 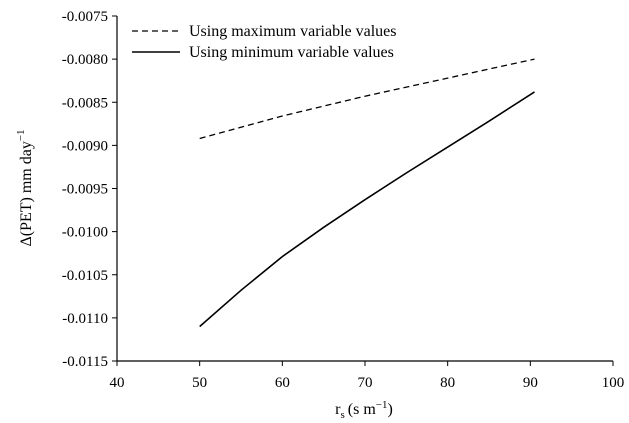 What do you see at coordinates (282, 383) in the screenshot?
I see `x-tick-label: 60` at bounding box center [282, 383].